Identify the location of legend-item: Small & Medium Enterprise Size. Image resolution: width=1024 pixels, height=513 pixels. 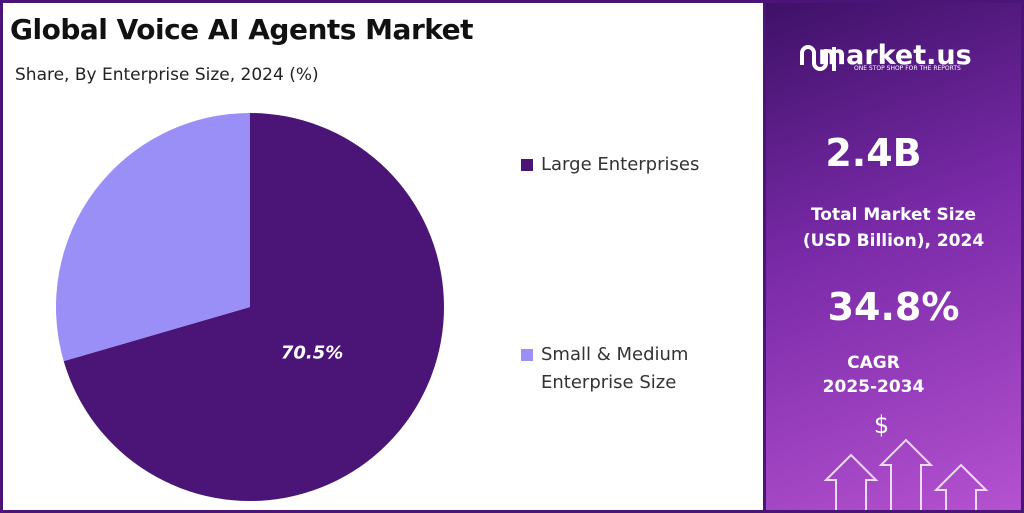
(613, 369).